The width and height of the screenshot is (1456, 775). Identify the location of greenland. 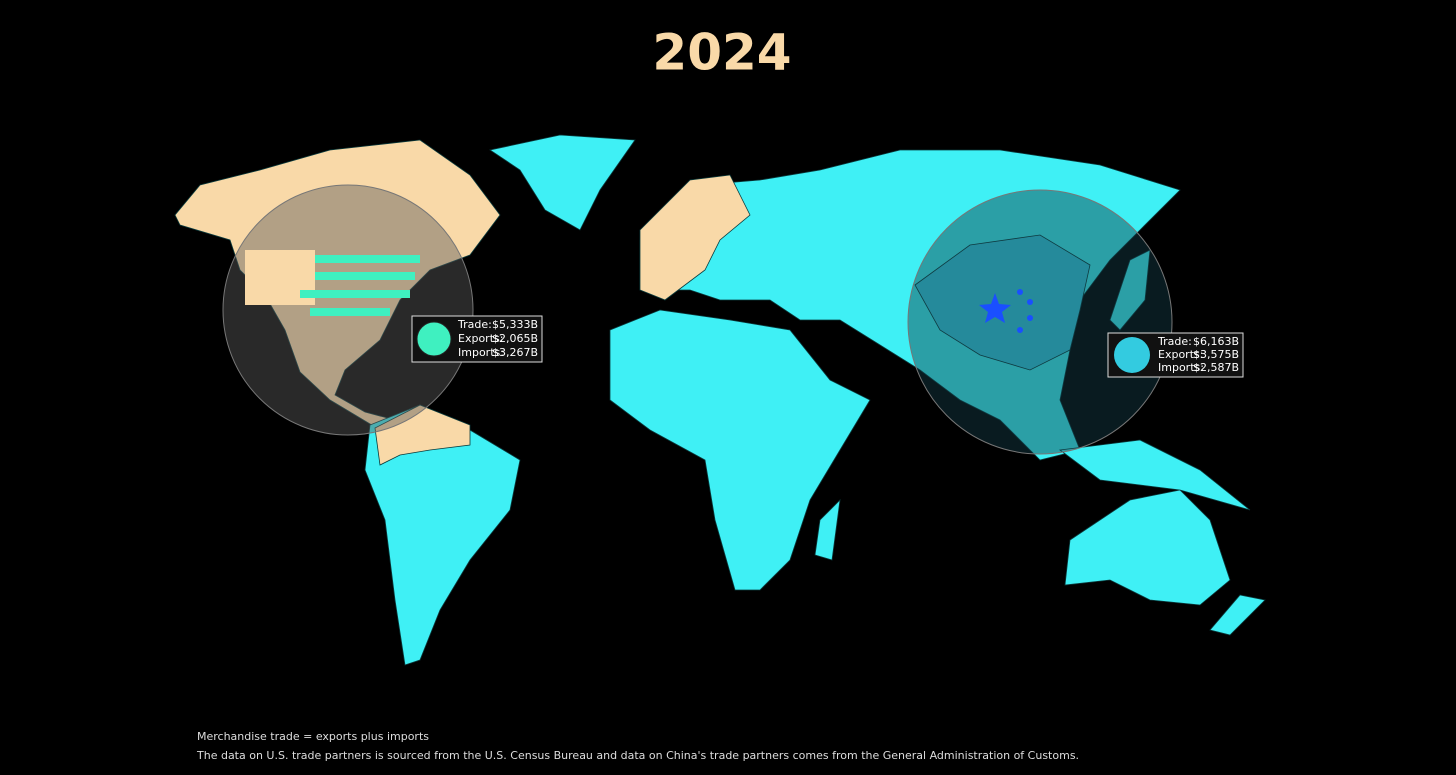
(562, 182).